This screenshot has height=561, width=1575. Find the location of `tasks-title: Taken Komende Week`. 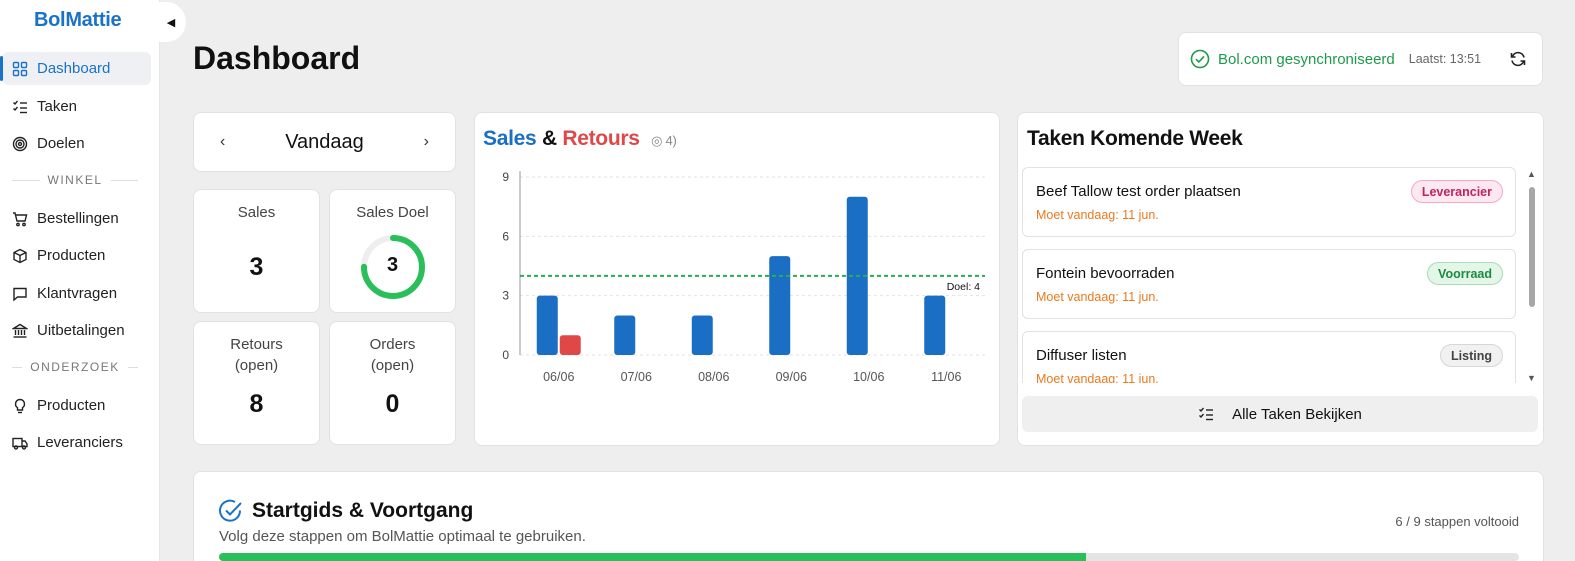

tasks-title: Taken Komende Week is located at coordinates (1135, 138).